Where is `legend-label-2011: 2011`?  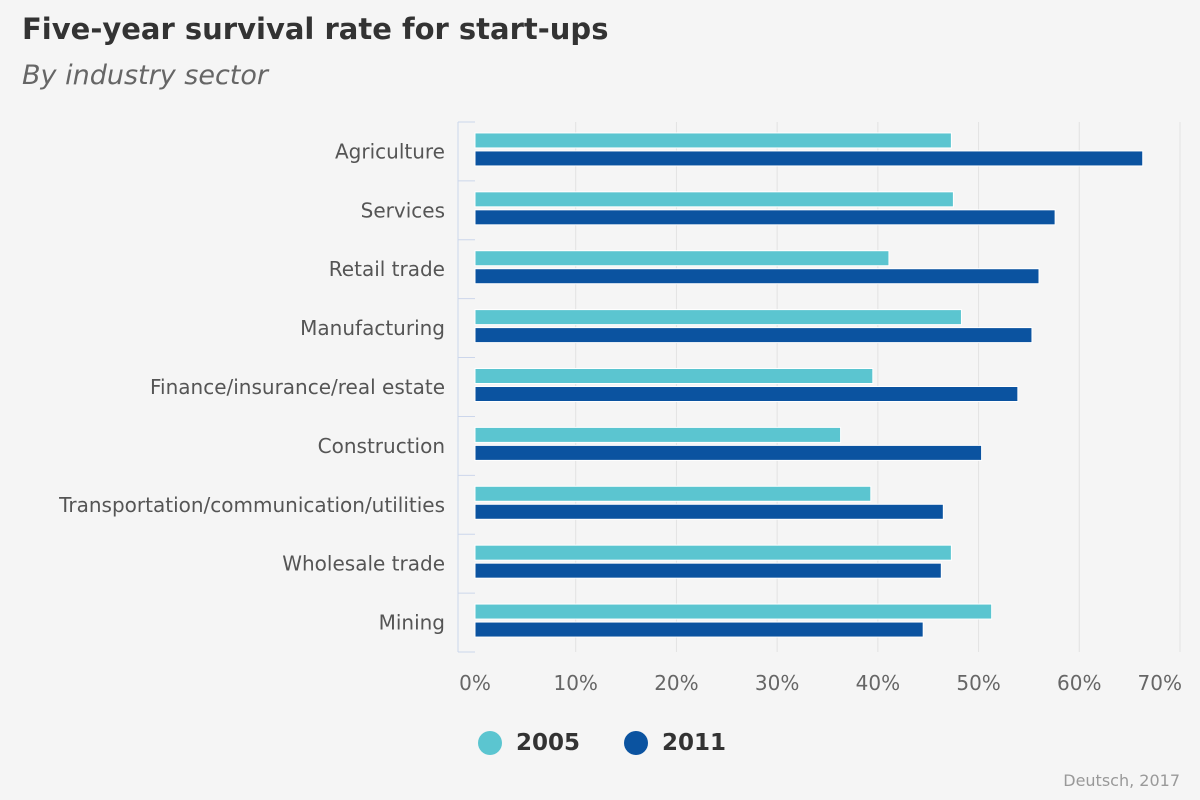 legend-label-2011: 2011 is located at coordinates (694, 743).